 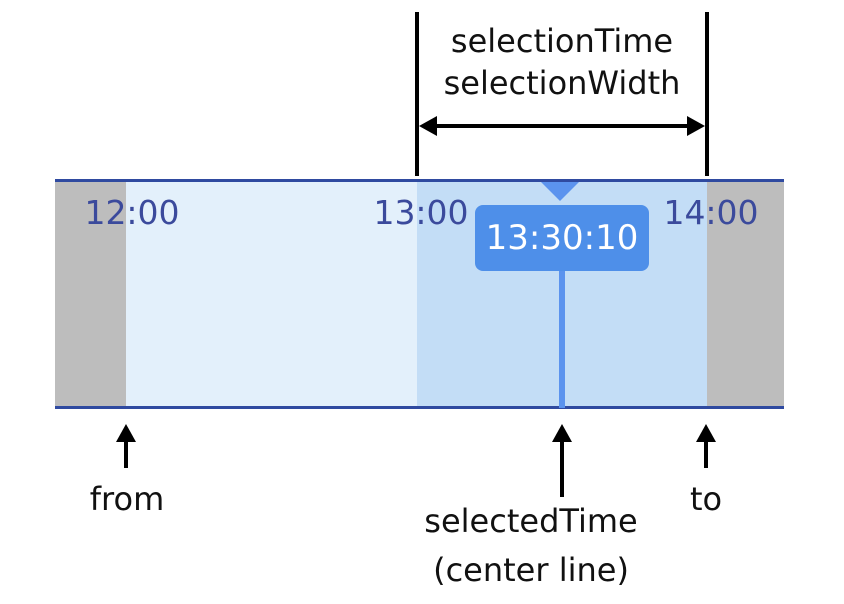 What do you see at coordinates (562, 468) in the screenshot?
I see `selected-pointer-line` at bounding box center [562, 468].